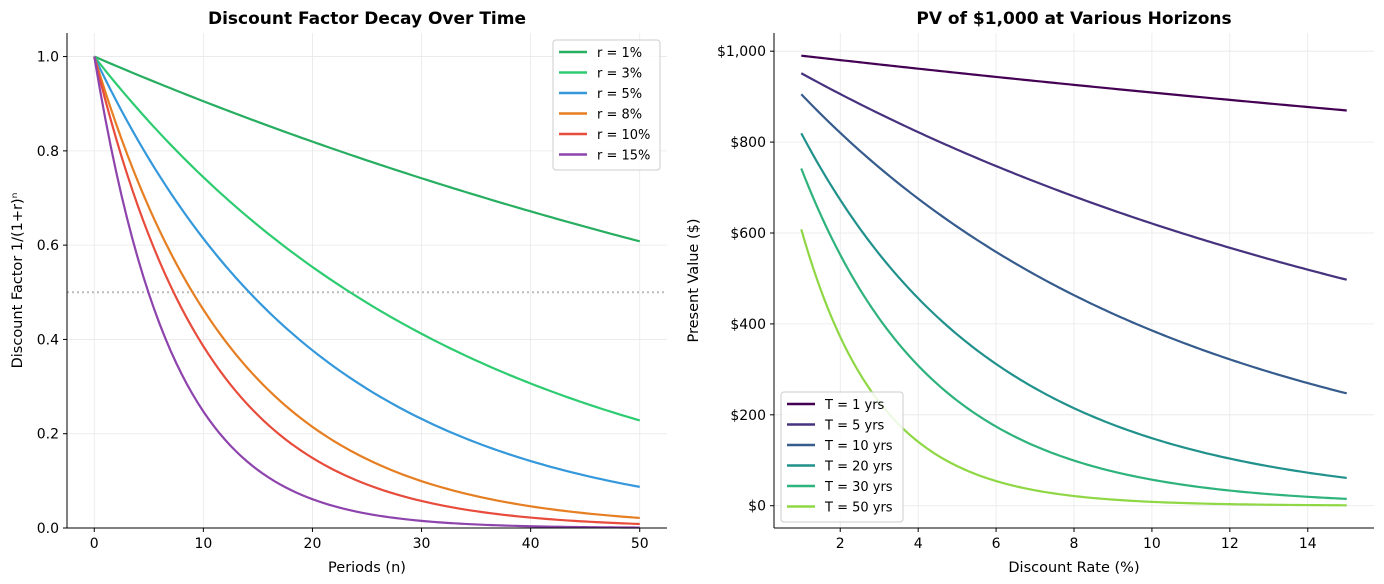 Image resolution: width=1384 pixels, height=584 pixels. Describe the element at coordinates (854, 405) in the screenshot. I see `legend-label: T = 1 yrs` at that location.